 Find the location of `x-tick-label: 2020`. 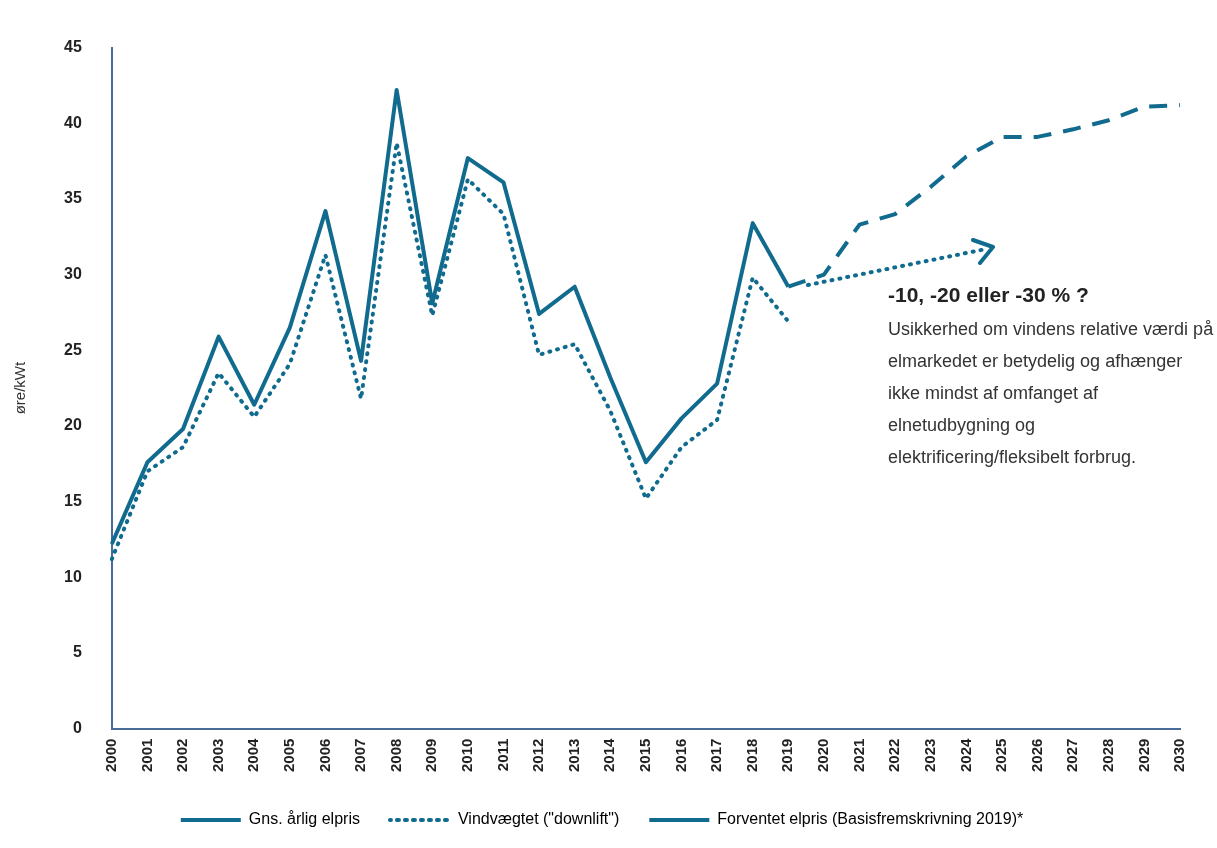

x-tick-label: 2020 is located at coordinates (823, 755).